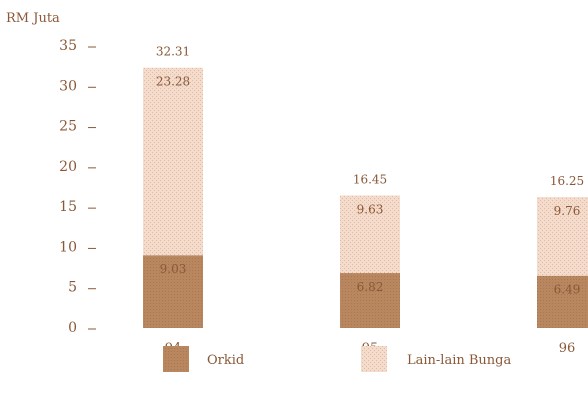  Describe the element at coordinates (68, 167) in the screenshot. I see `y-tick-label: 20` at that location.